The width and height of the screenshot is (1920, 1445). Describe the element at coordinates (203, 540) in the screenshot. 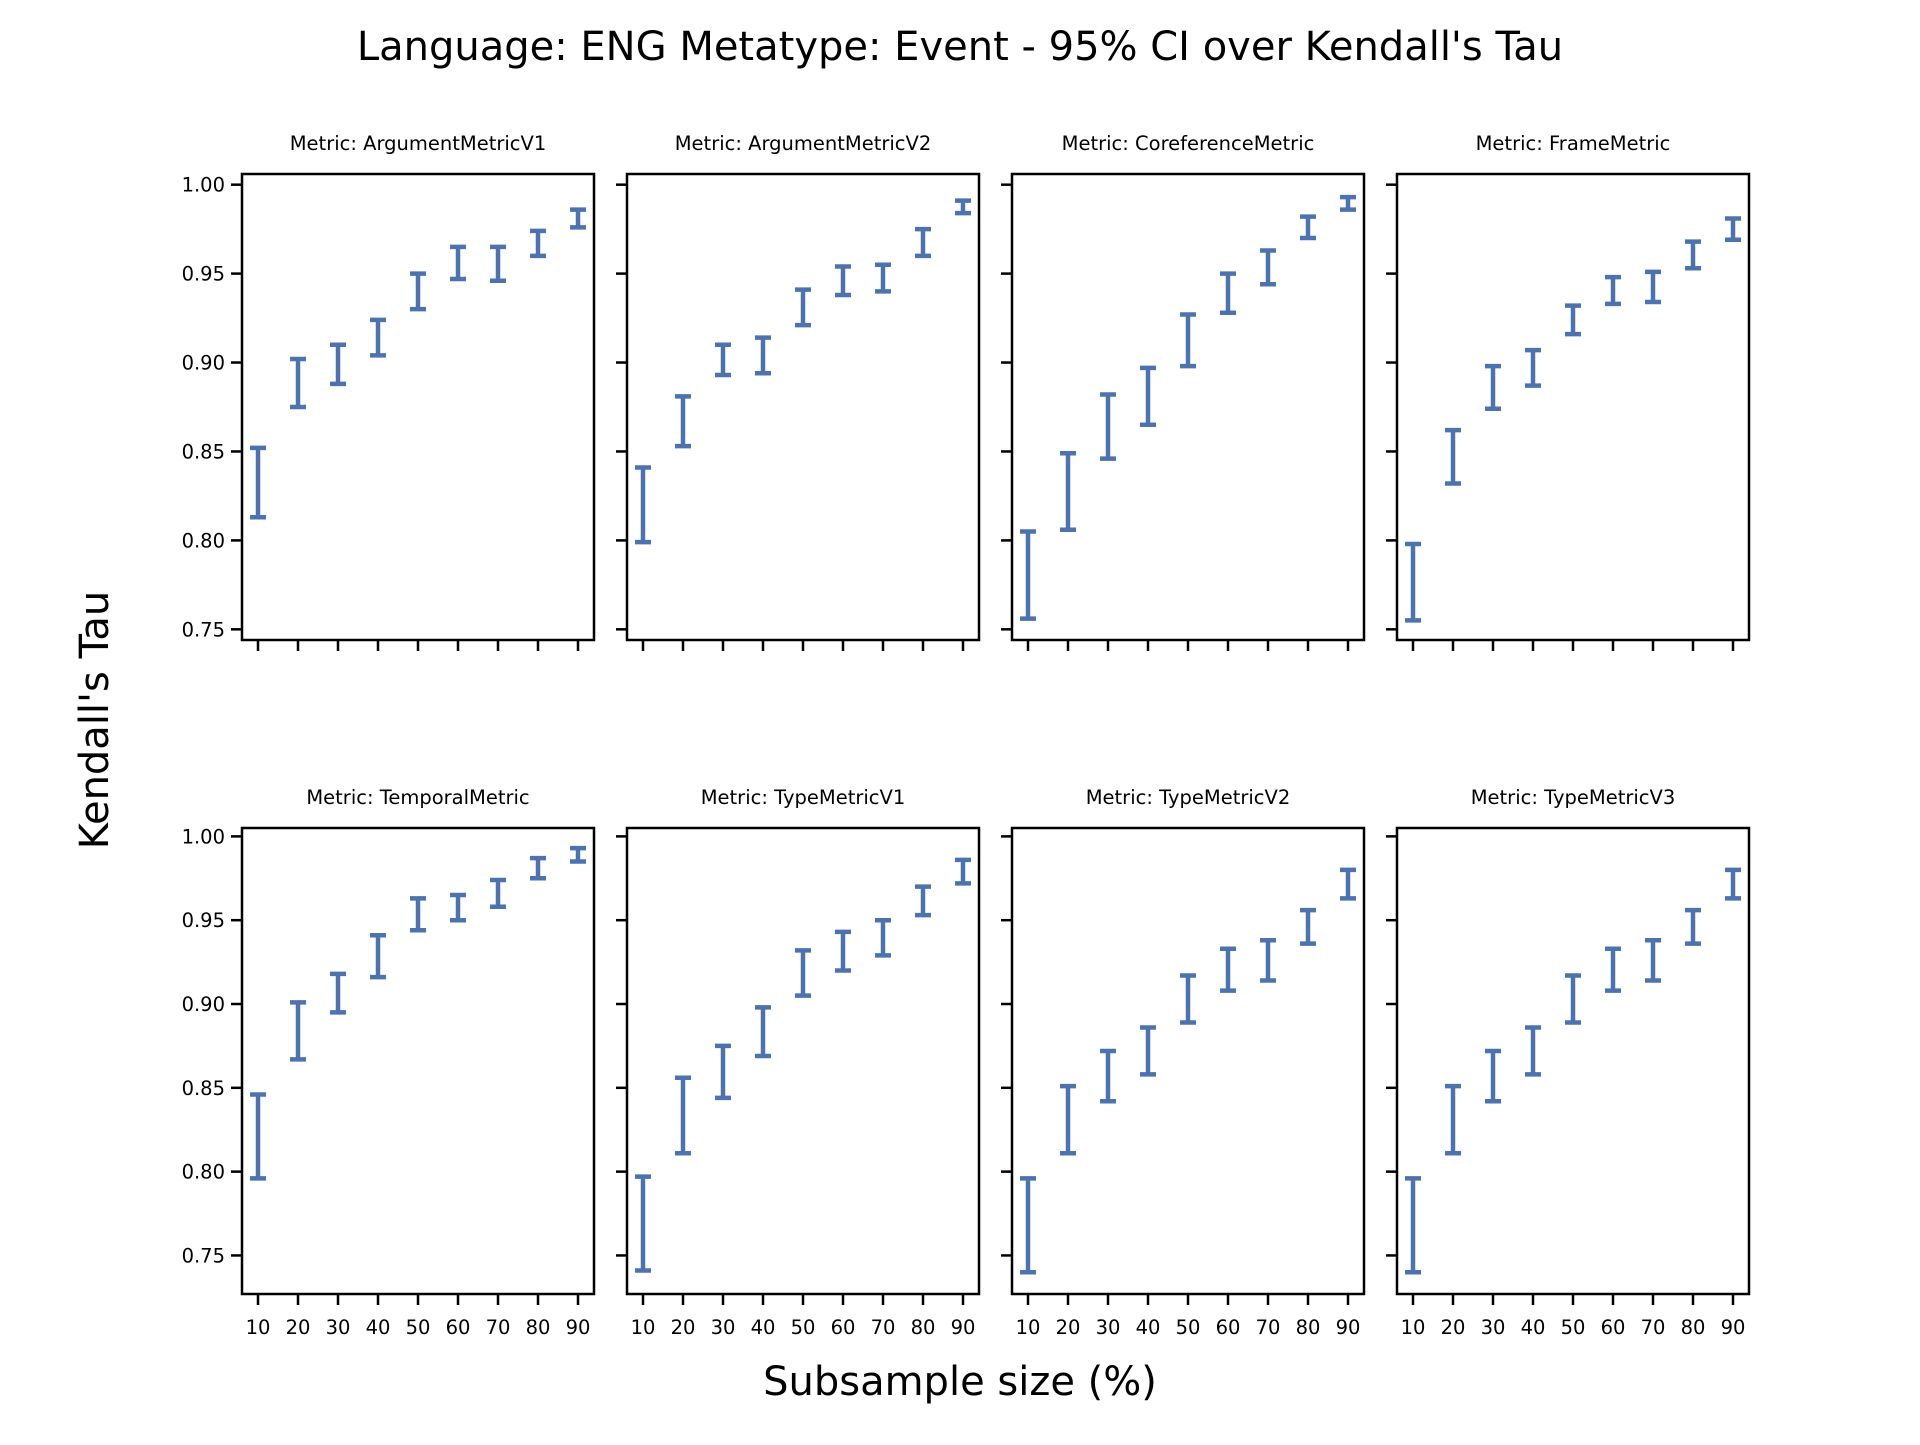

I see `y-tick-label: 0.80` at that location.